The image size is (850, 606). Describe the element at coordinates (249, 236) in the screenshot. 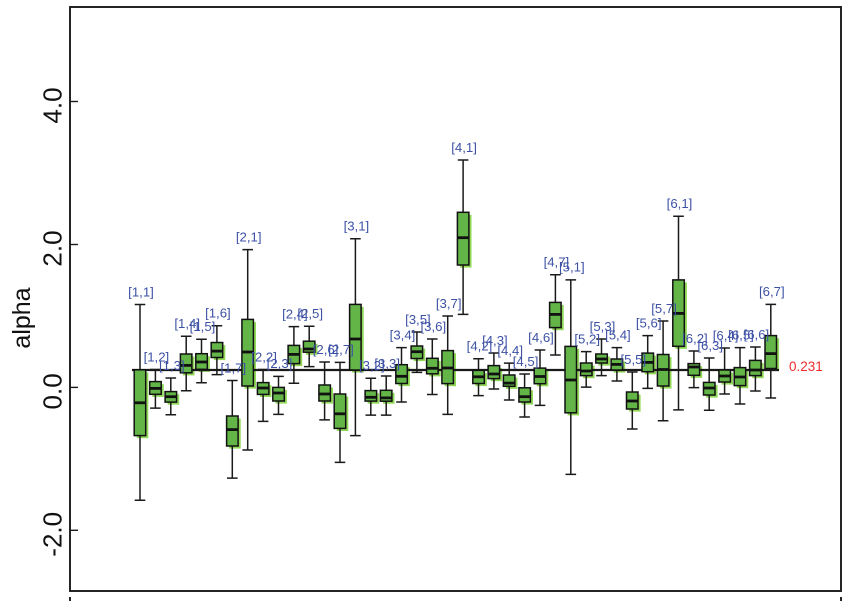

I see `svg-text: [2,1]` at that location.